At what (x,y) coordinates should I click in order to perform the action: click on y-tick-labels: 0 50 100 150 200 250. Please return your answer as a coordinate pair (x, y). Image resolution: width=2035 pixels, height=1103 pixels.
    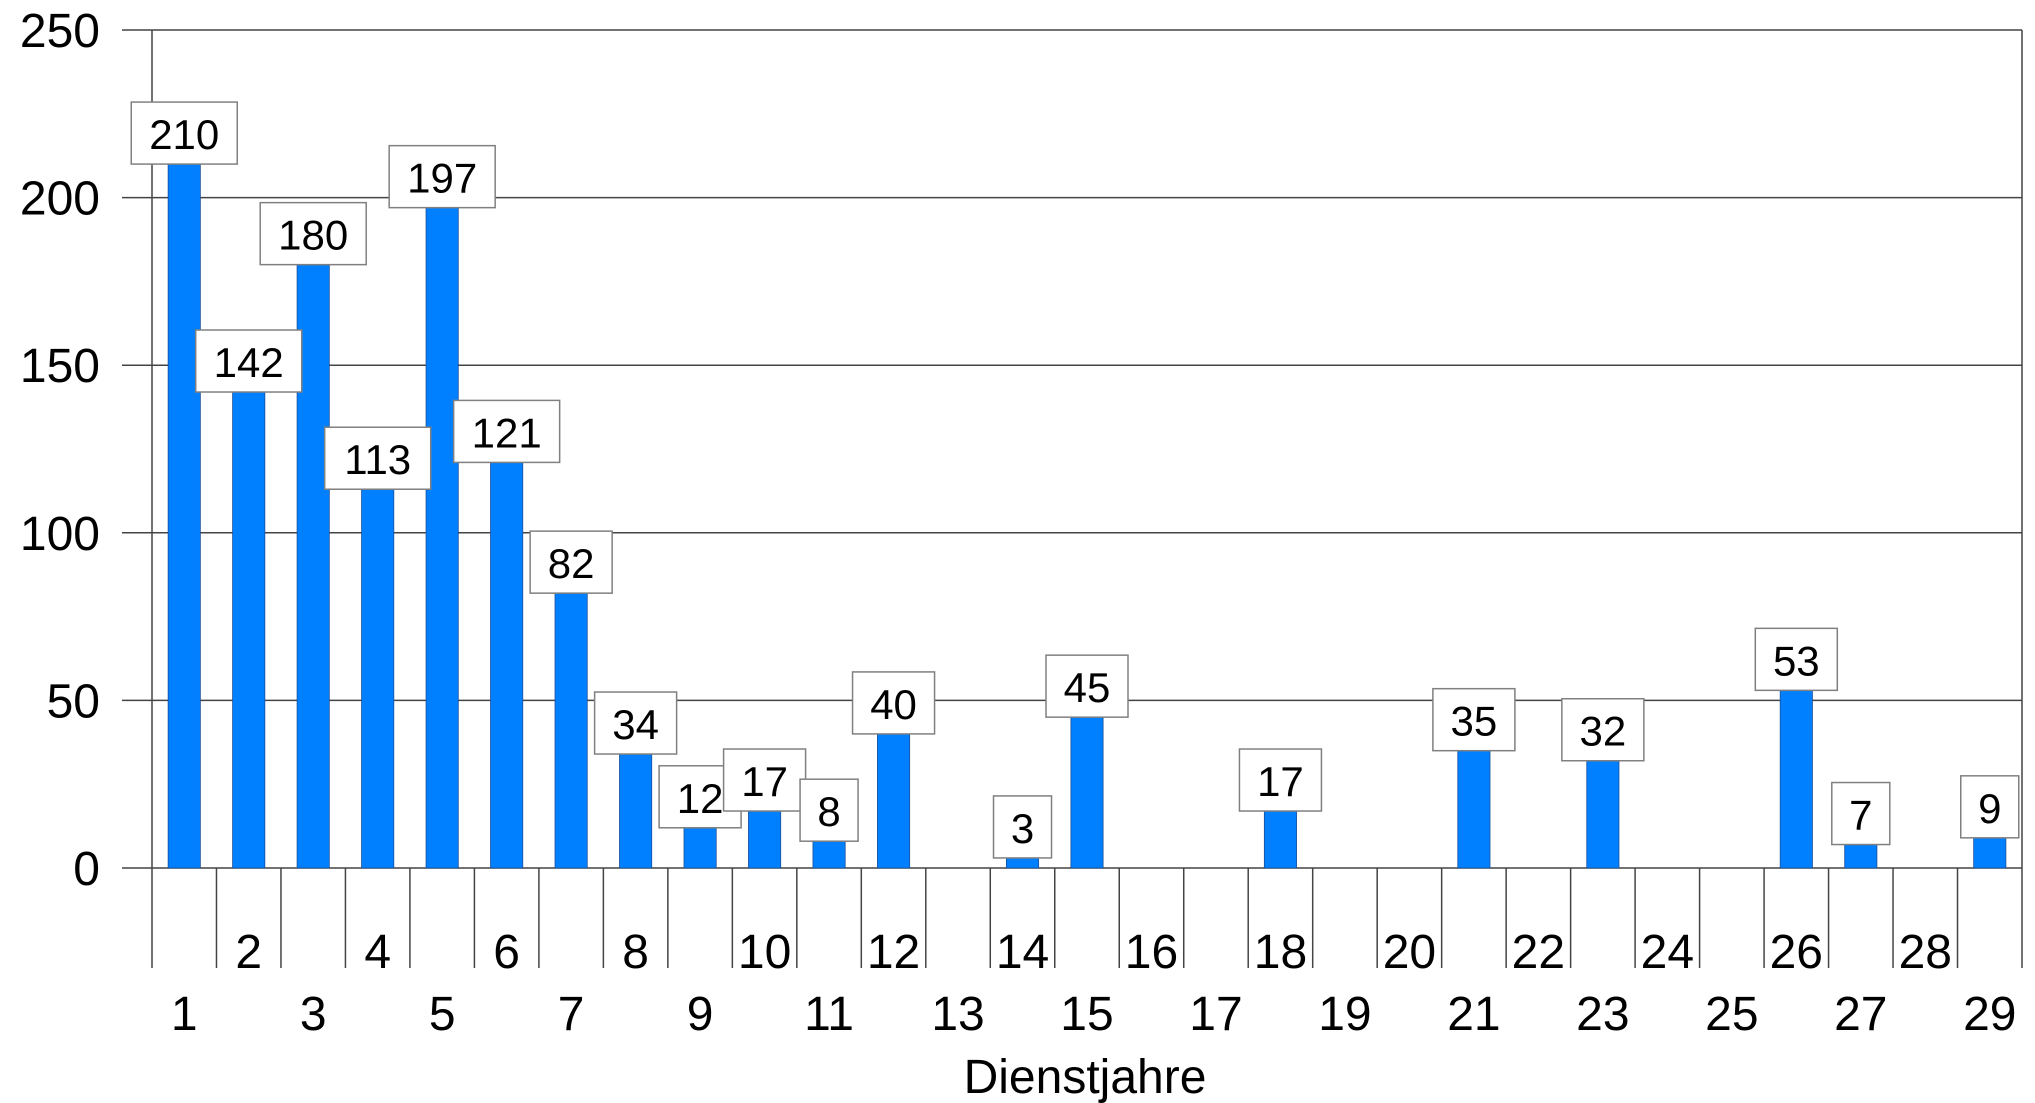
    Looking at the image, I should click on (60, 450).